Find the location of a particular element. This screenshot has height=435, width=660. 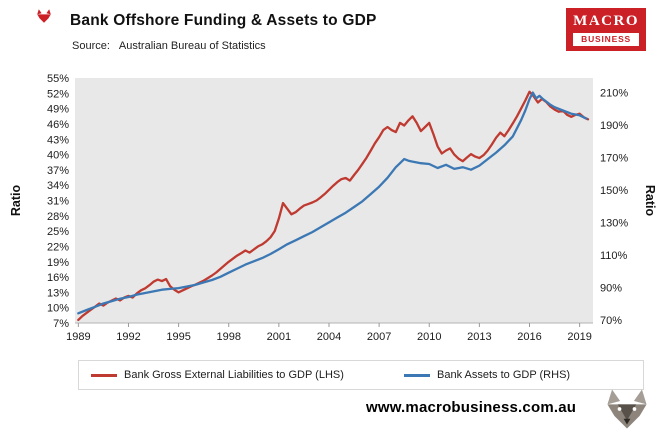

x-axis-tick-label: 2010 is located at coordinates (429, 337).